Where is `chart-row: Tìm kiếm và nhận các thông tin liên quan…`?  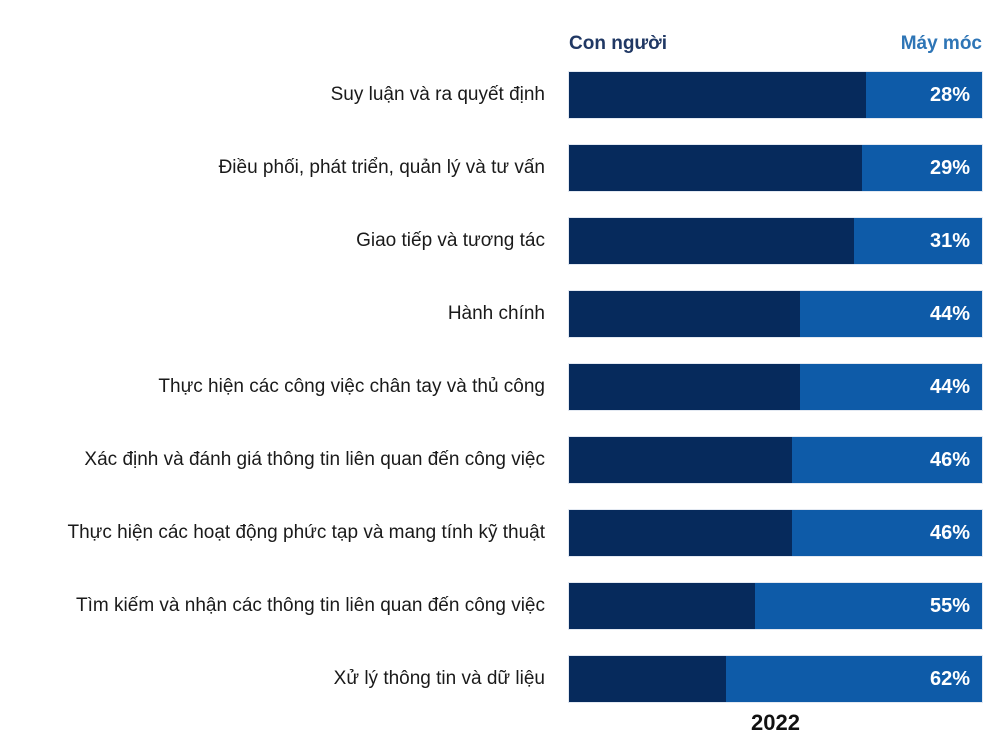 chart-row: Tìm kiếm và nhận các thông tin liên quan… is located at coordinates (497, 606).